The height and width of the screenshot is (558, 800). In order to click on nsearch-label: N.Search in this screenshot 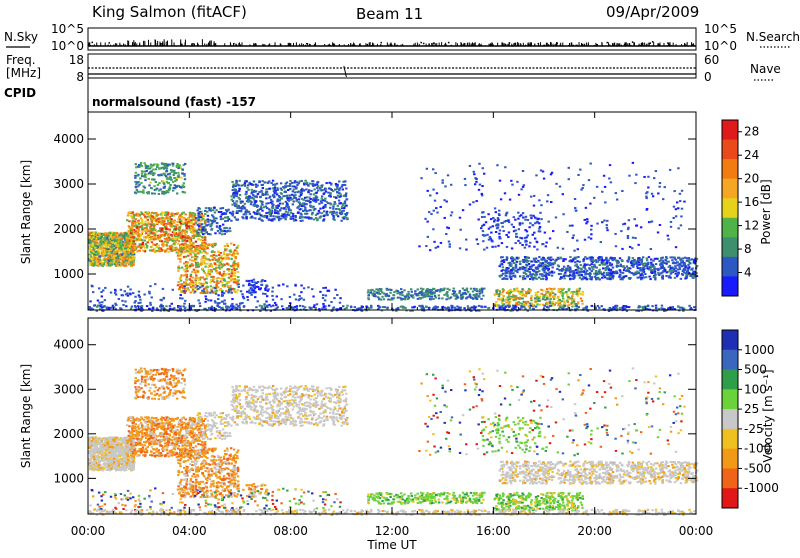, I will do `click(773, 37)`.